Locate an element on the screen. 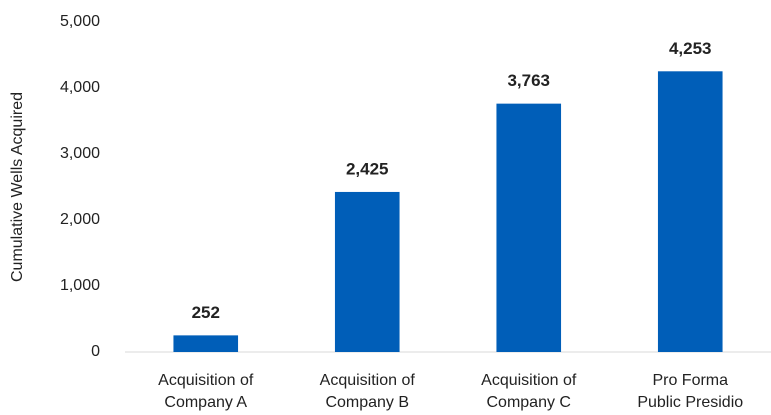  y-tick-label: 2,000 is located at coordinates (80, 219).